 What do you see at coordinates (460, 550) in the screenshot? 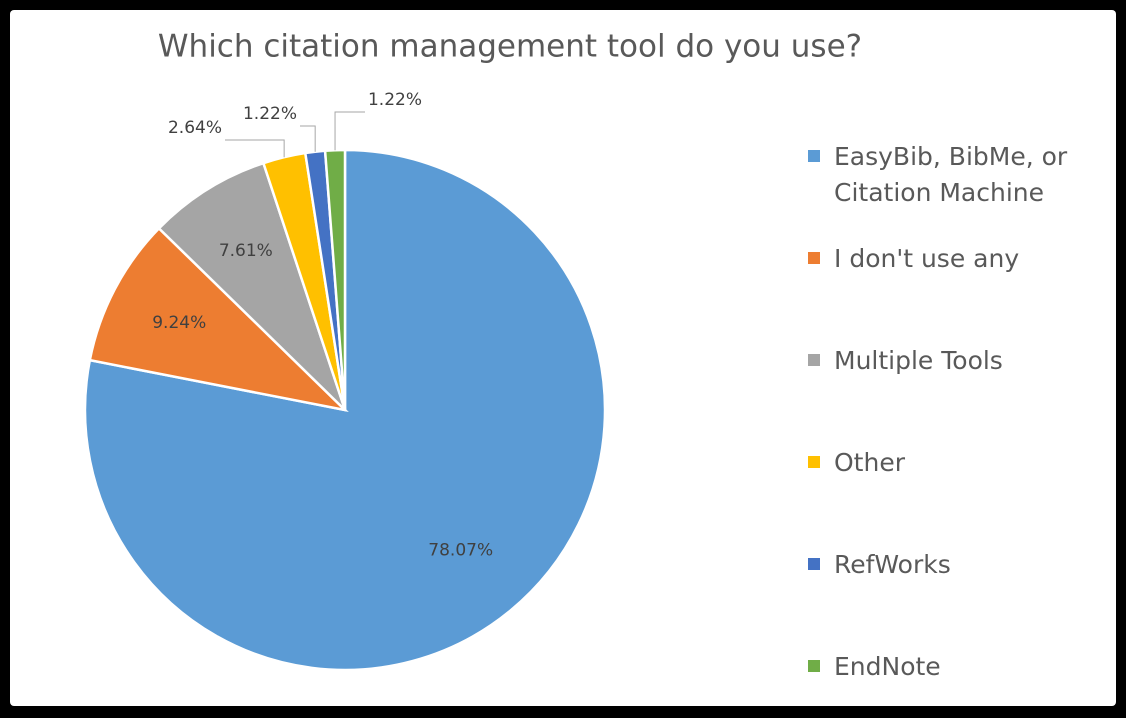
I see `data-label: 78.07%` at bounding box center [460, 550].